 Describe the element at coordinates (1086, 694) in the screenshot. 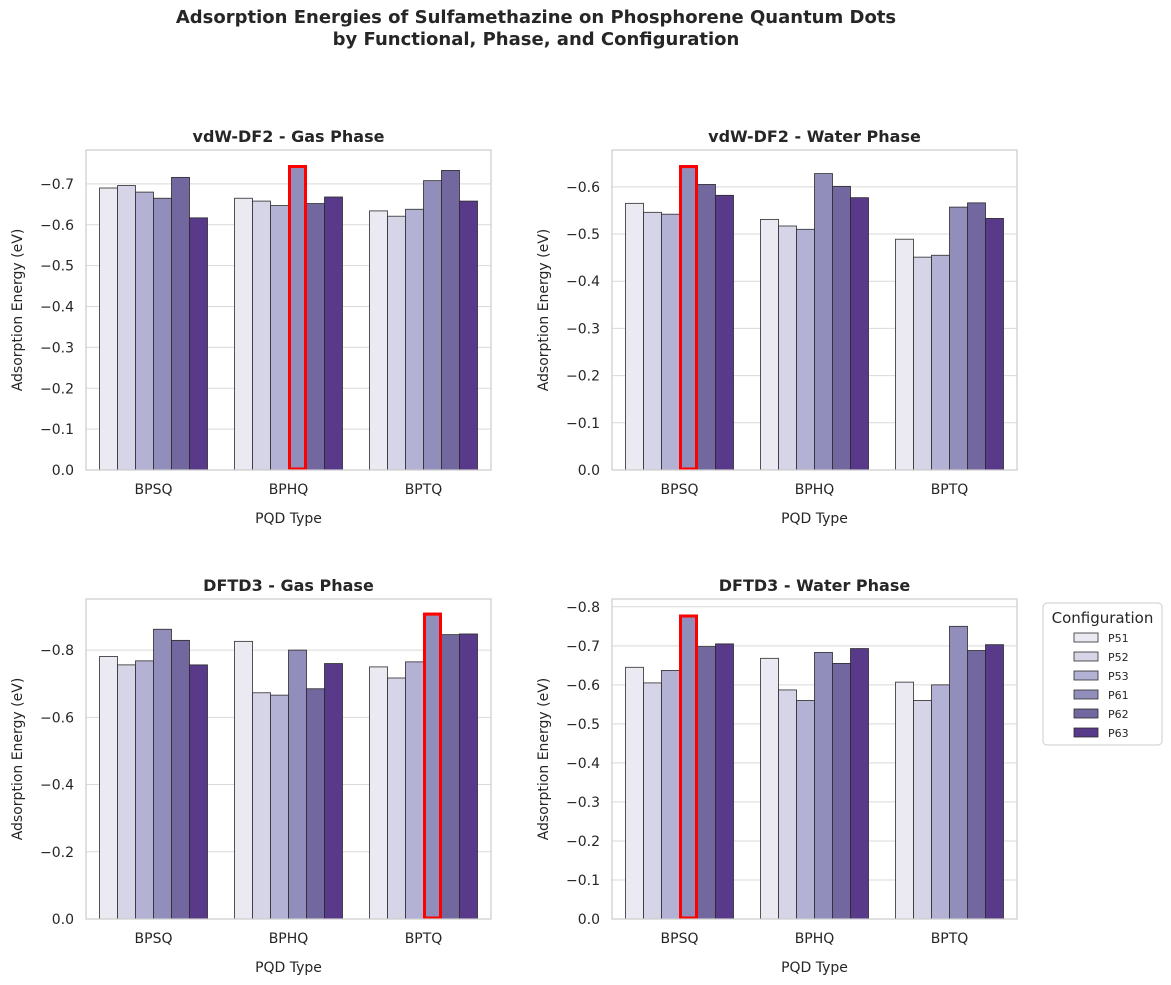

I see `legend-swatch-P61` at that location.